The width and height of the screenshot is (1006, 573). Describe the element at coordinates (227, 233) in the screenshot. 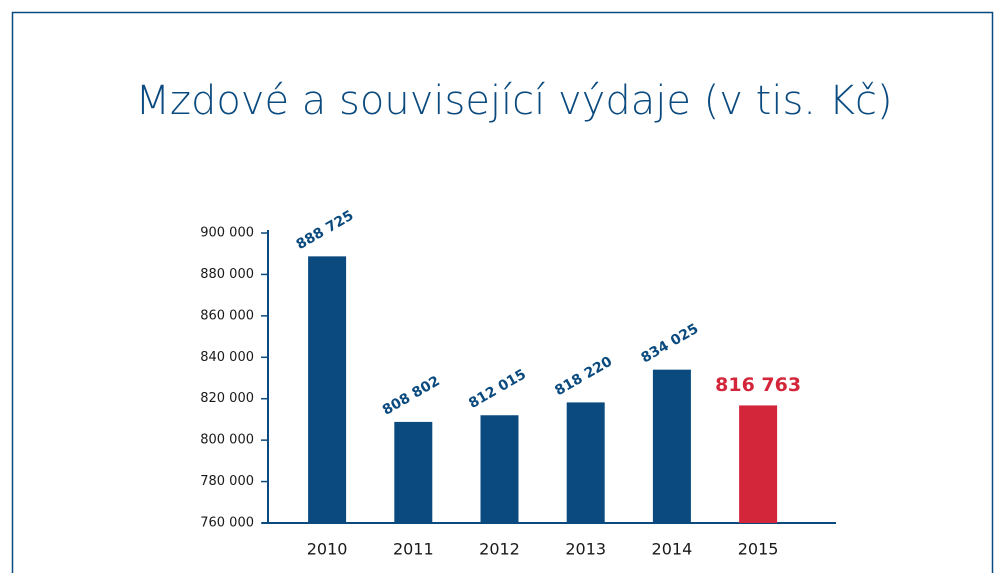

I see `y-tick-label: 900 000` at that location.